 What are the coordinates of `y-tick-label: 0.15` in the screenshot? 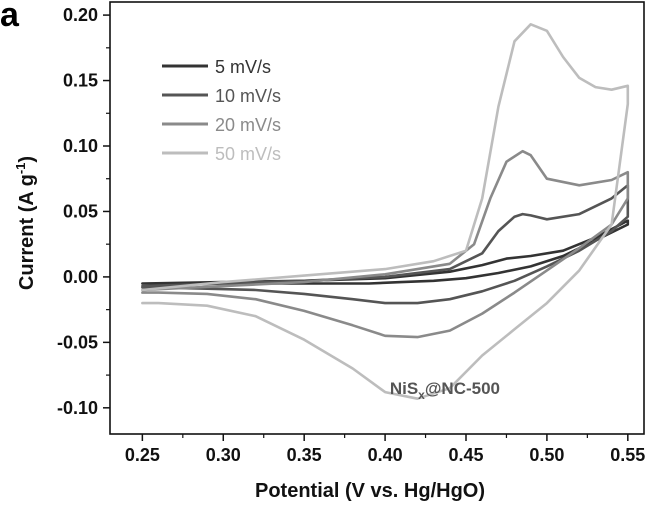 It's located at (80, 81).